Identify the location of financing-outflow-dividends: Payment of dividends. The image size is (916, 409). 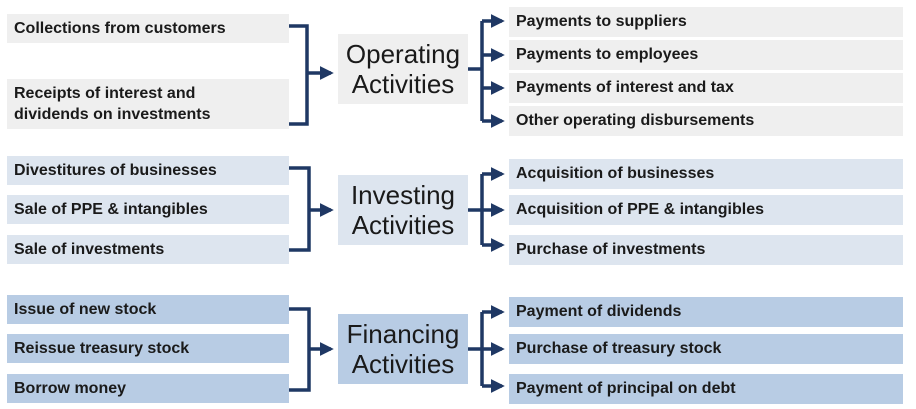
(706, 312).